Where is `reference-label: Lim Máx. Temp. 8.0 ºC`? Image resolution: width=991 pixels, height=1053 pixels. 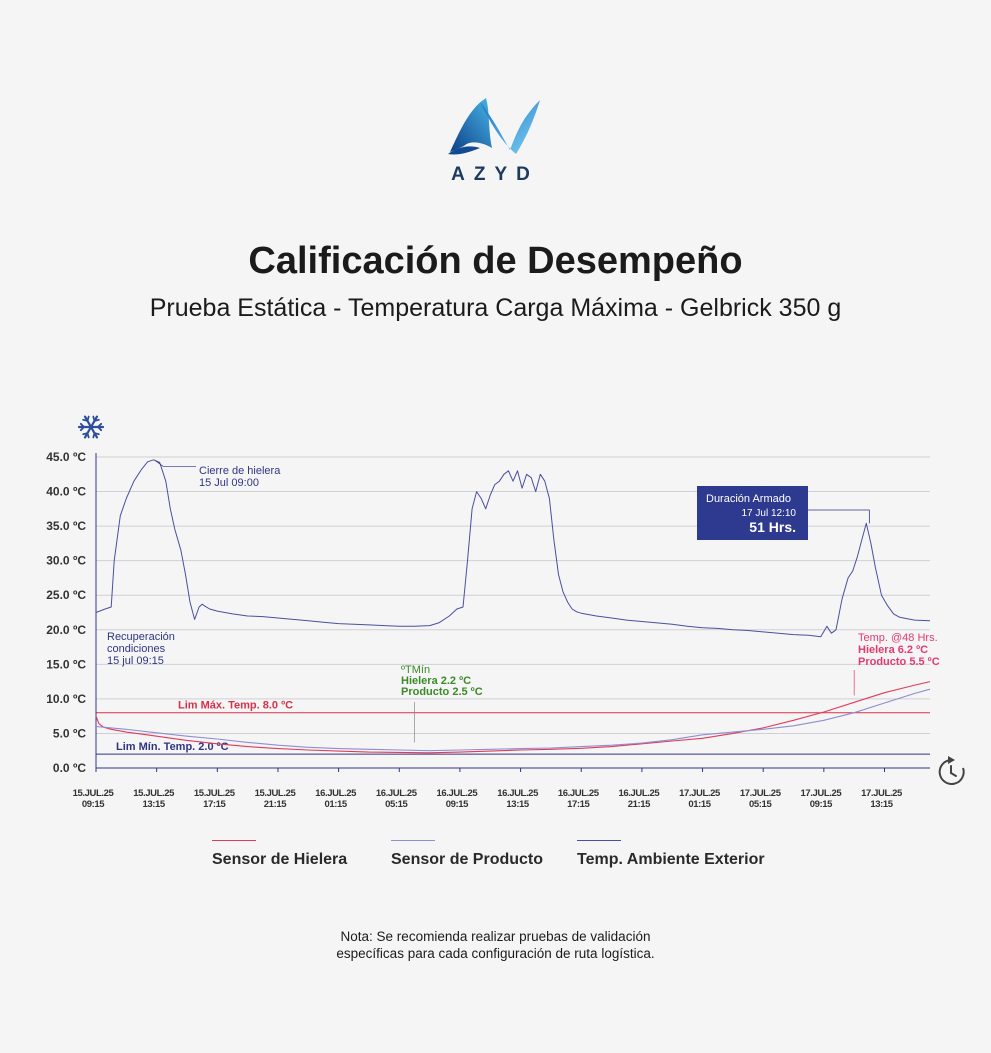
reference-label: Lim Máx. Temp. 8.0 ºC is located at coordinates (235, 706).